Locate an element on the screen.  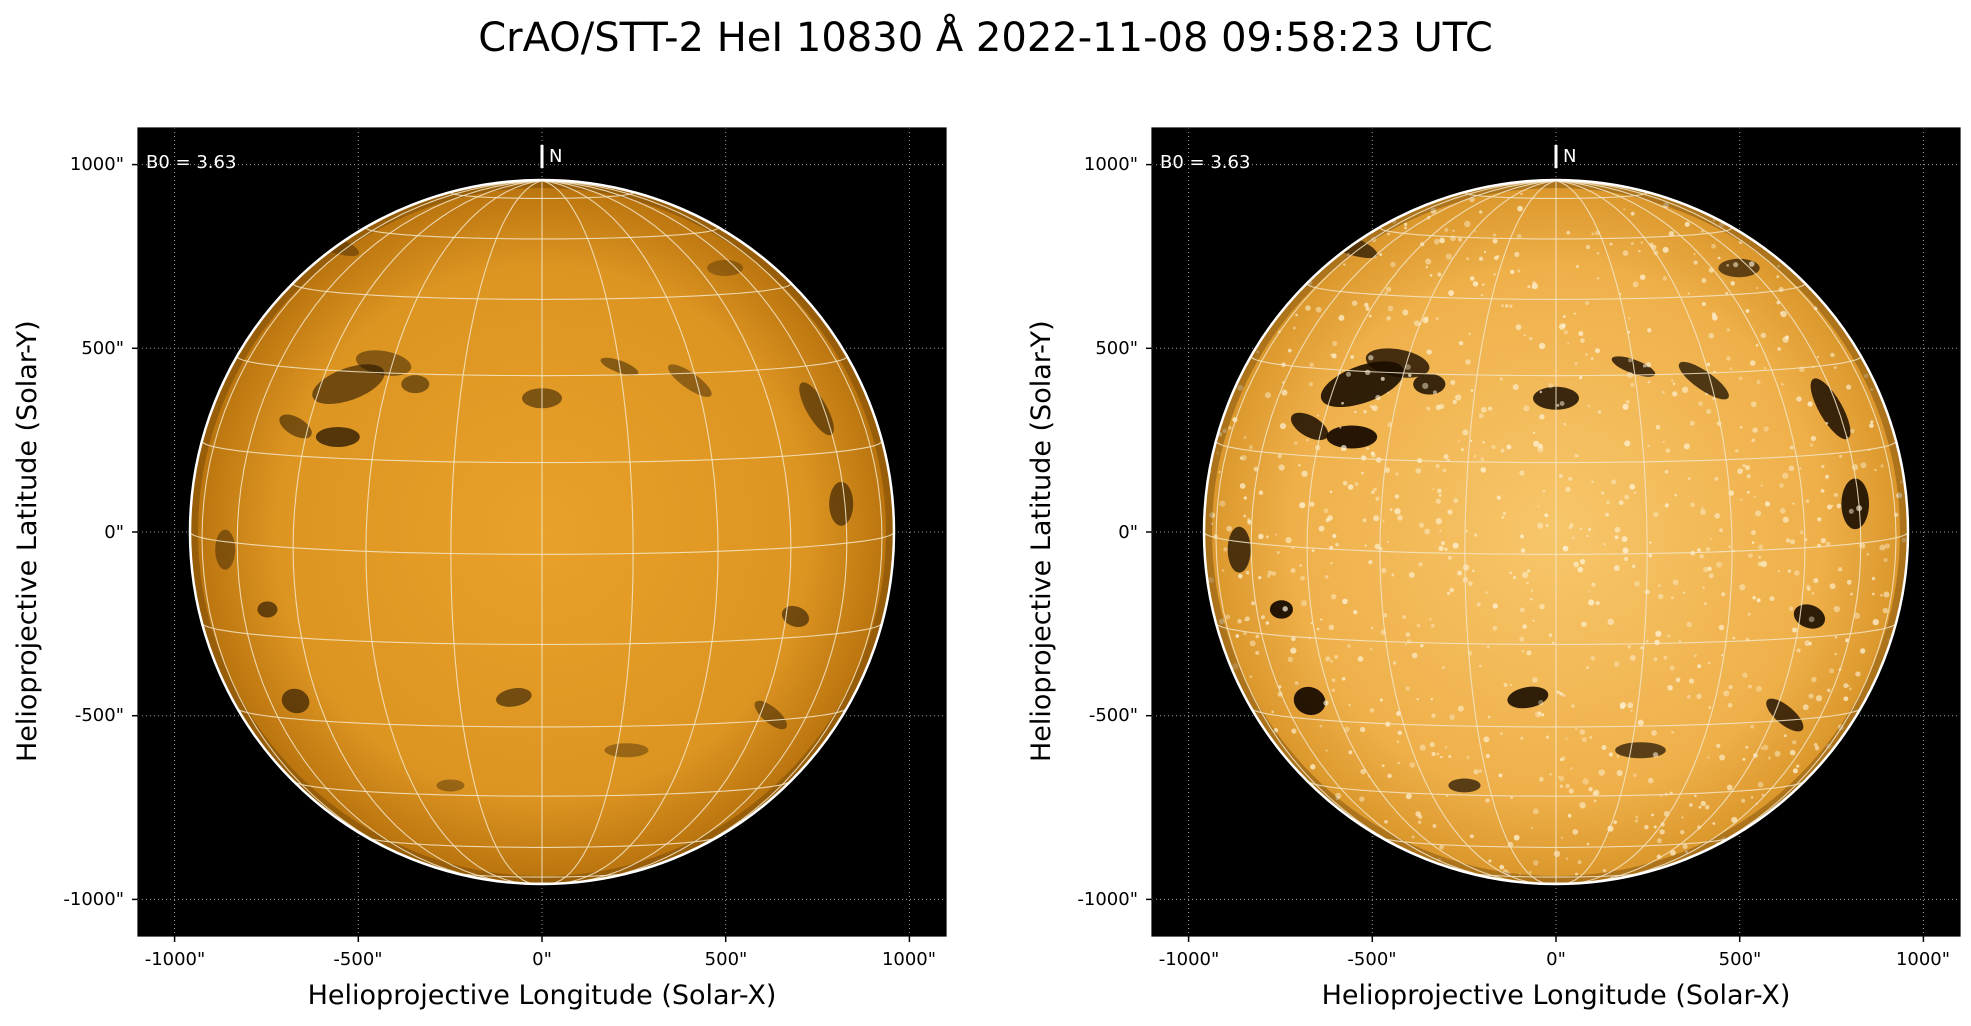
x-ticks-right: -1000" -500" 0" 500" 1000" is located at coordinates (1554, 959).